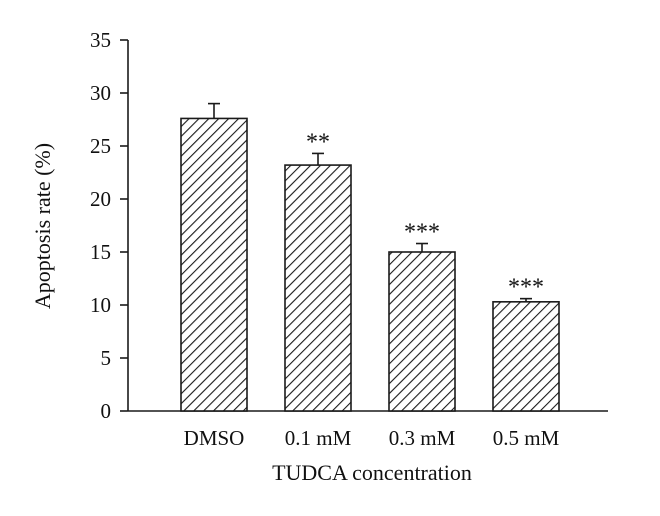  I want to click on x-axis-title: TUDCA concentration, so click(372, 472).